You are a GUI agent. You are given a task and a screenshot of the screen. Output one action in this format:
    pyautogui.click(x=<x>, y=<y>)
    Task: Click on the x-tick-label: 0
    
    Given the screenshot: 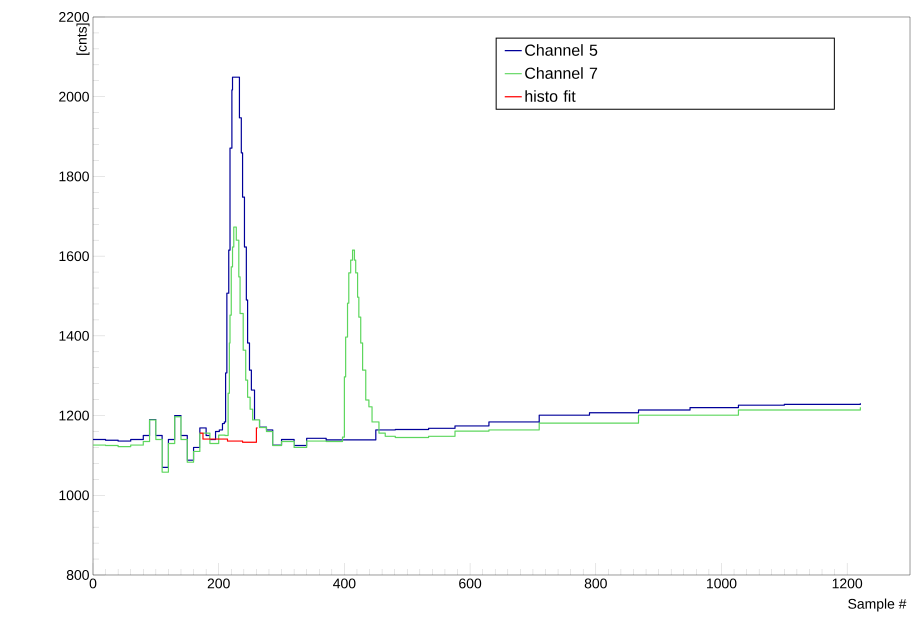 What is the action you would take?
    pyautogui.click(x=93, y=583)
    